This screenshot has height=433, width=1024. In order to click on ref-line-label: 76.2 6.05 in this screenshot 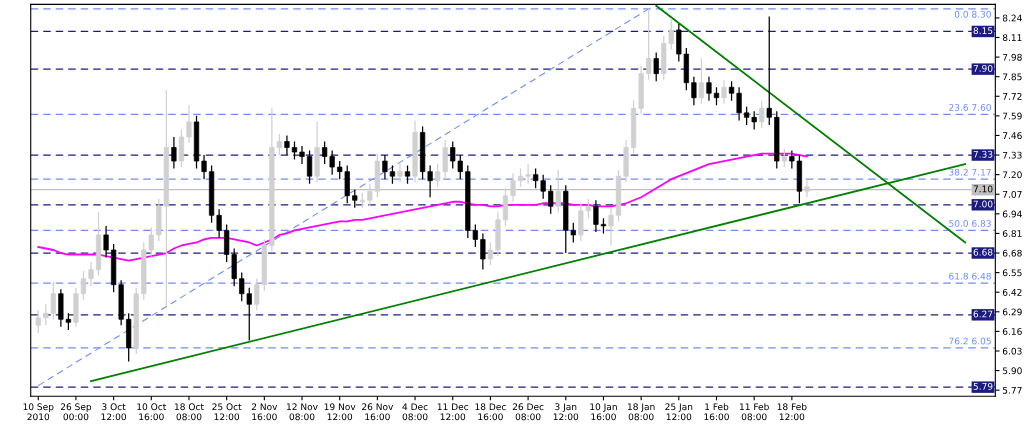, I will do `click(970, 341)`.